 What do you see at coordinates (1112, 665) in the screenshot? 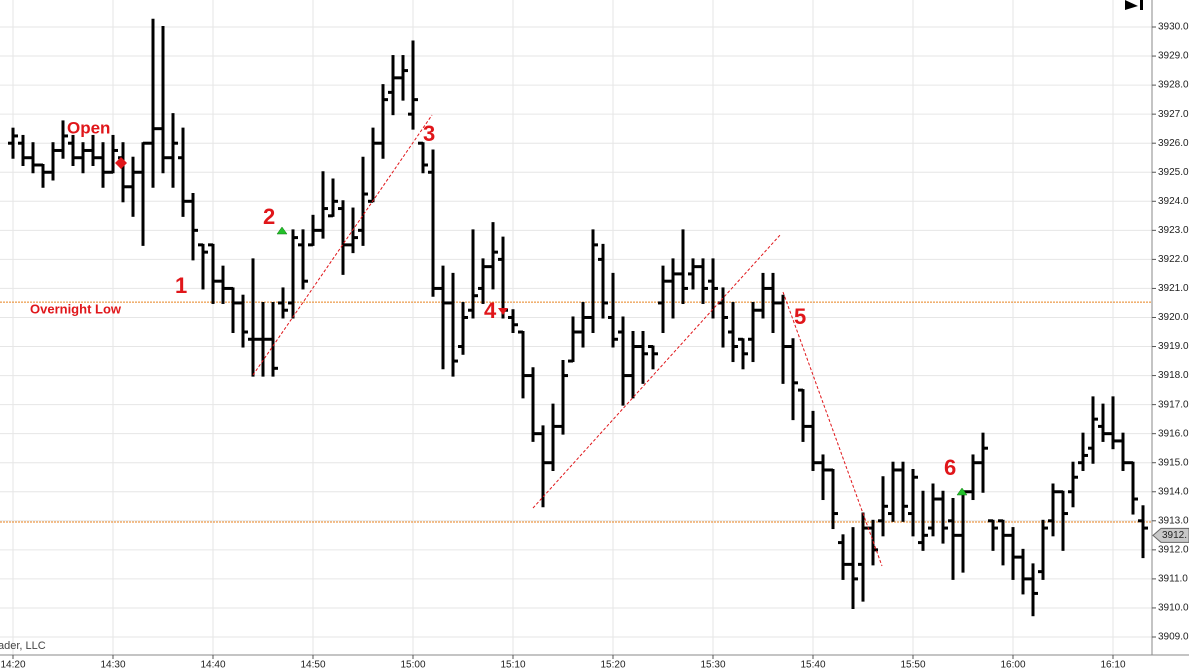
I see `x-tick-label: 16:10` at bounding box center [1112, 665].